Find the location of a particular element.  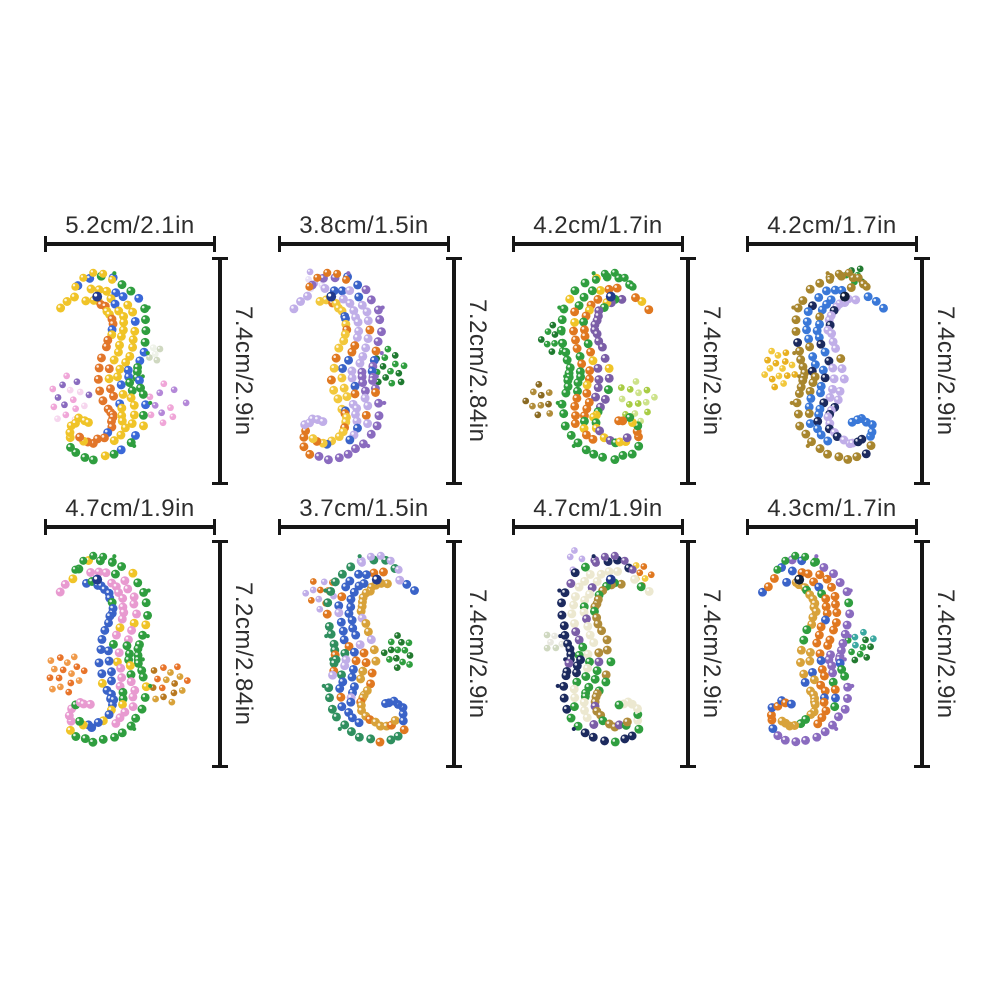

sticker-panel-6: 3.7cm/1.5in 7.4cm/2.9in is located at coordinates (385, 636).